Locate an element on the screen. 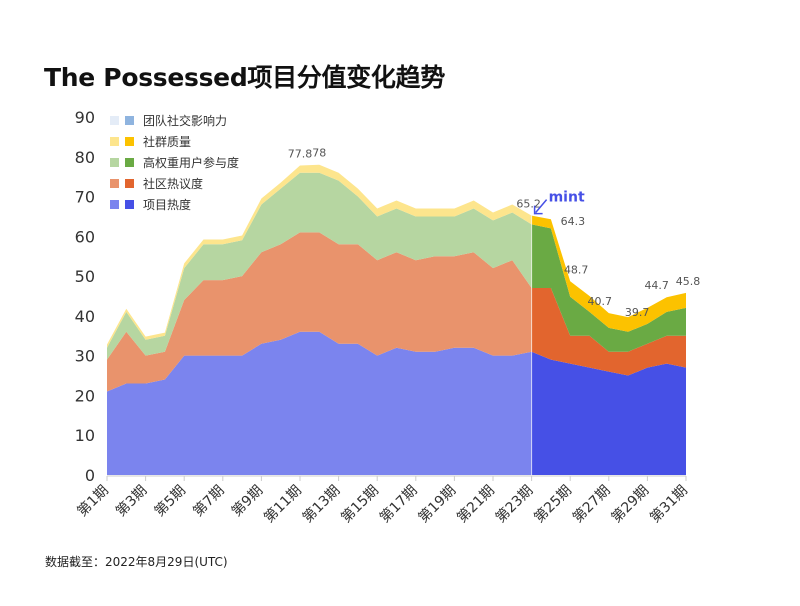  legend-item: 社区热议度 is located at coordinates (174, 183).